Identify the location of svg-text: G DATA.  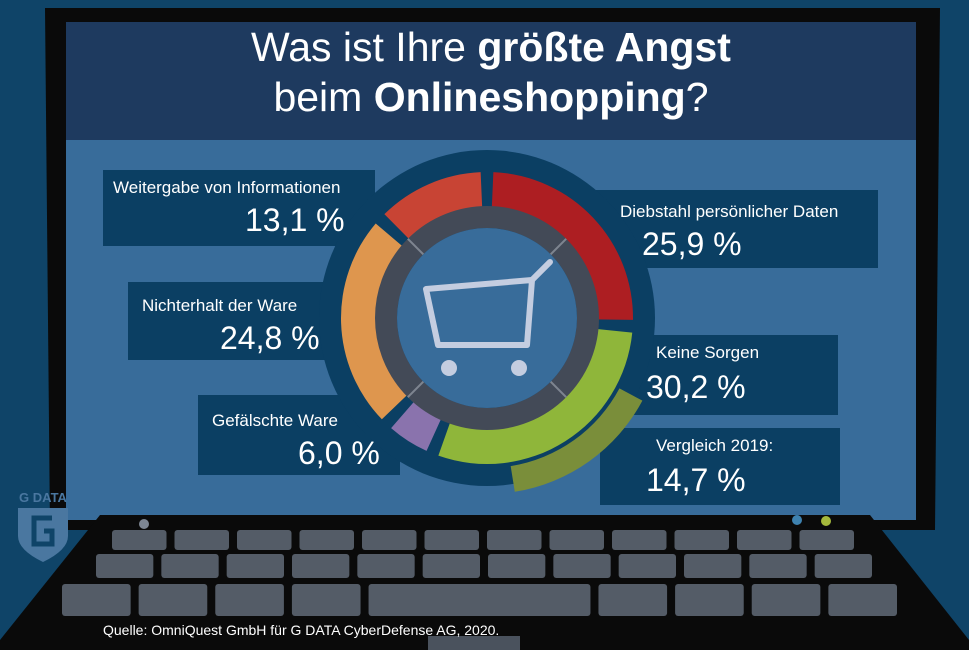
(43, 497).